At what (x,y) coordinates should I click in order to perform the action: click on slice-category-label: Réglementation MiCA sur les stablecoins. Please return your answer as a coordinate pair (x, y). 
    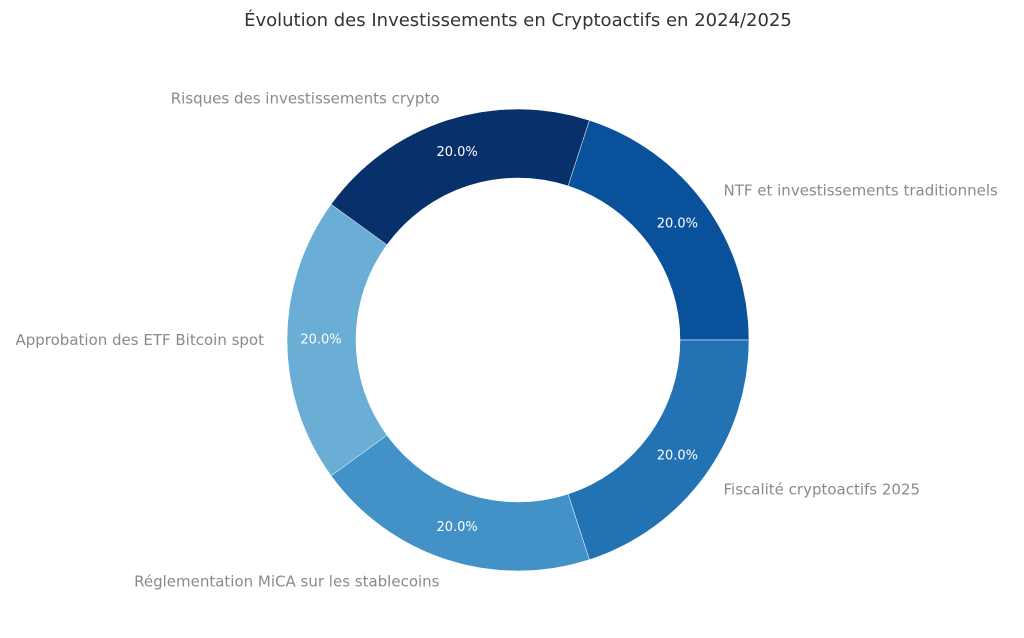
    Looking at the image, I should click on (287, 582).